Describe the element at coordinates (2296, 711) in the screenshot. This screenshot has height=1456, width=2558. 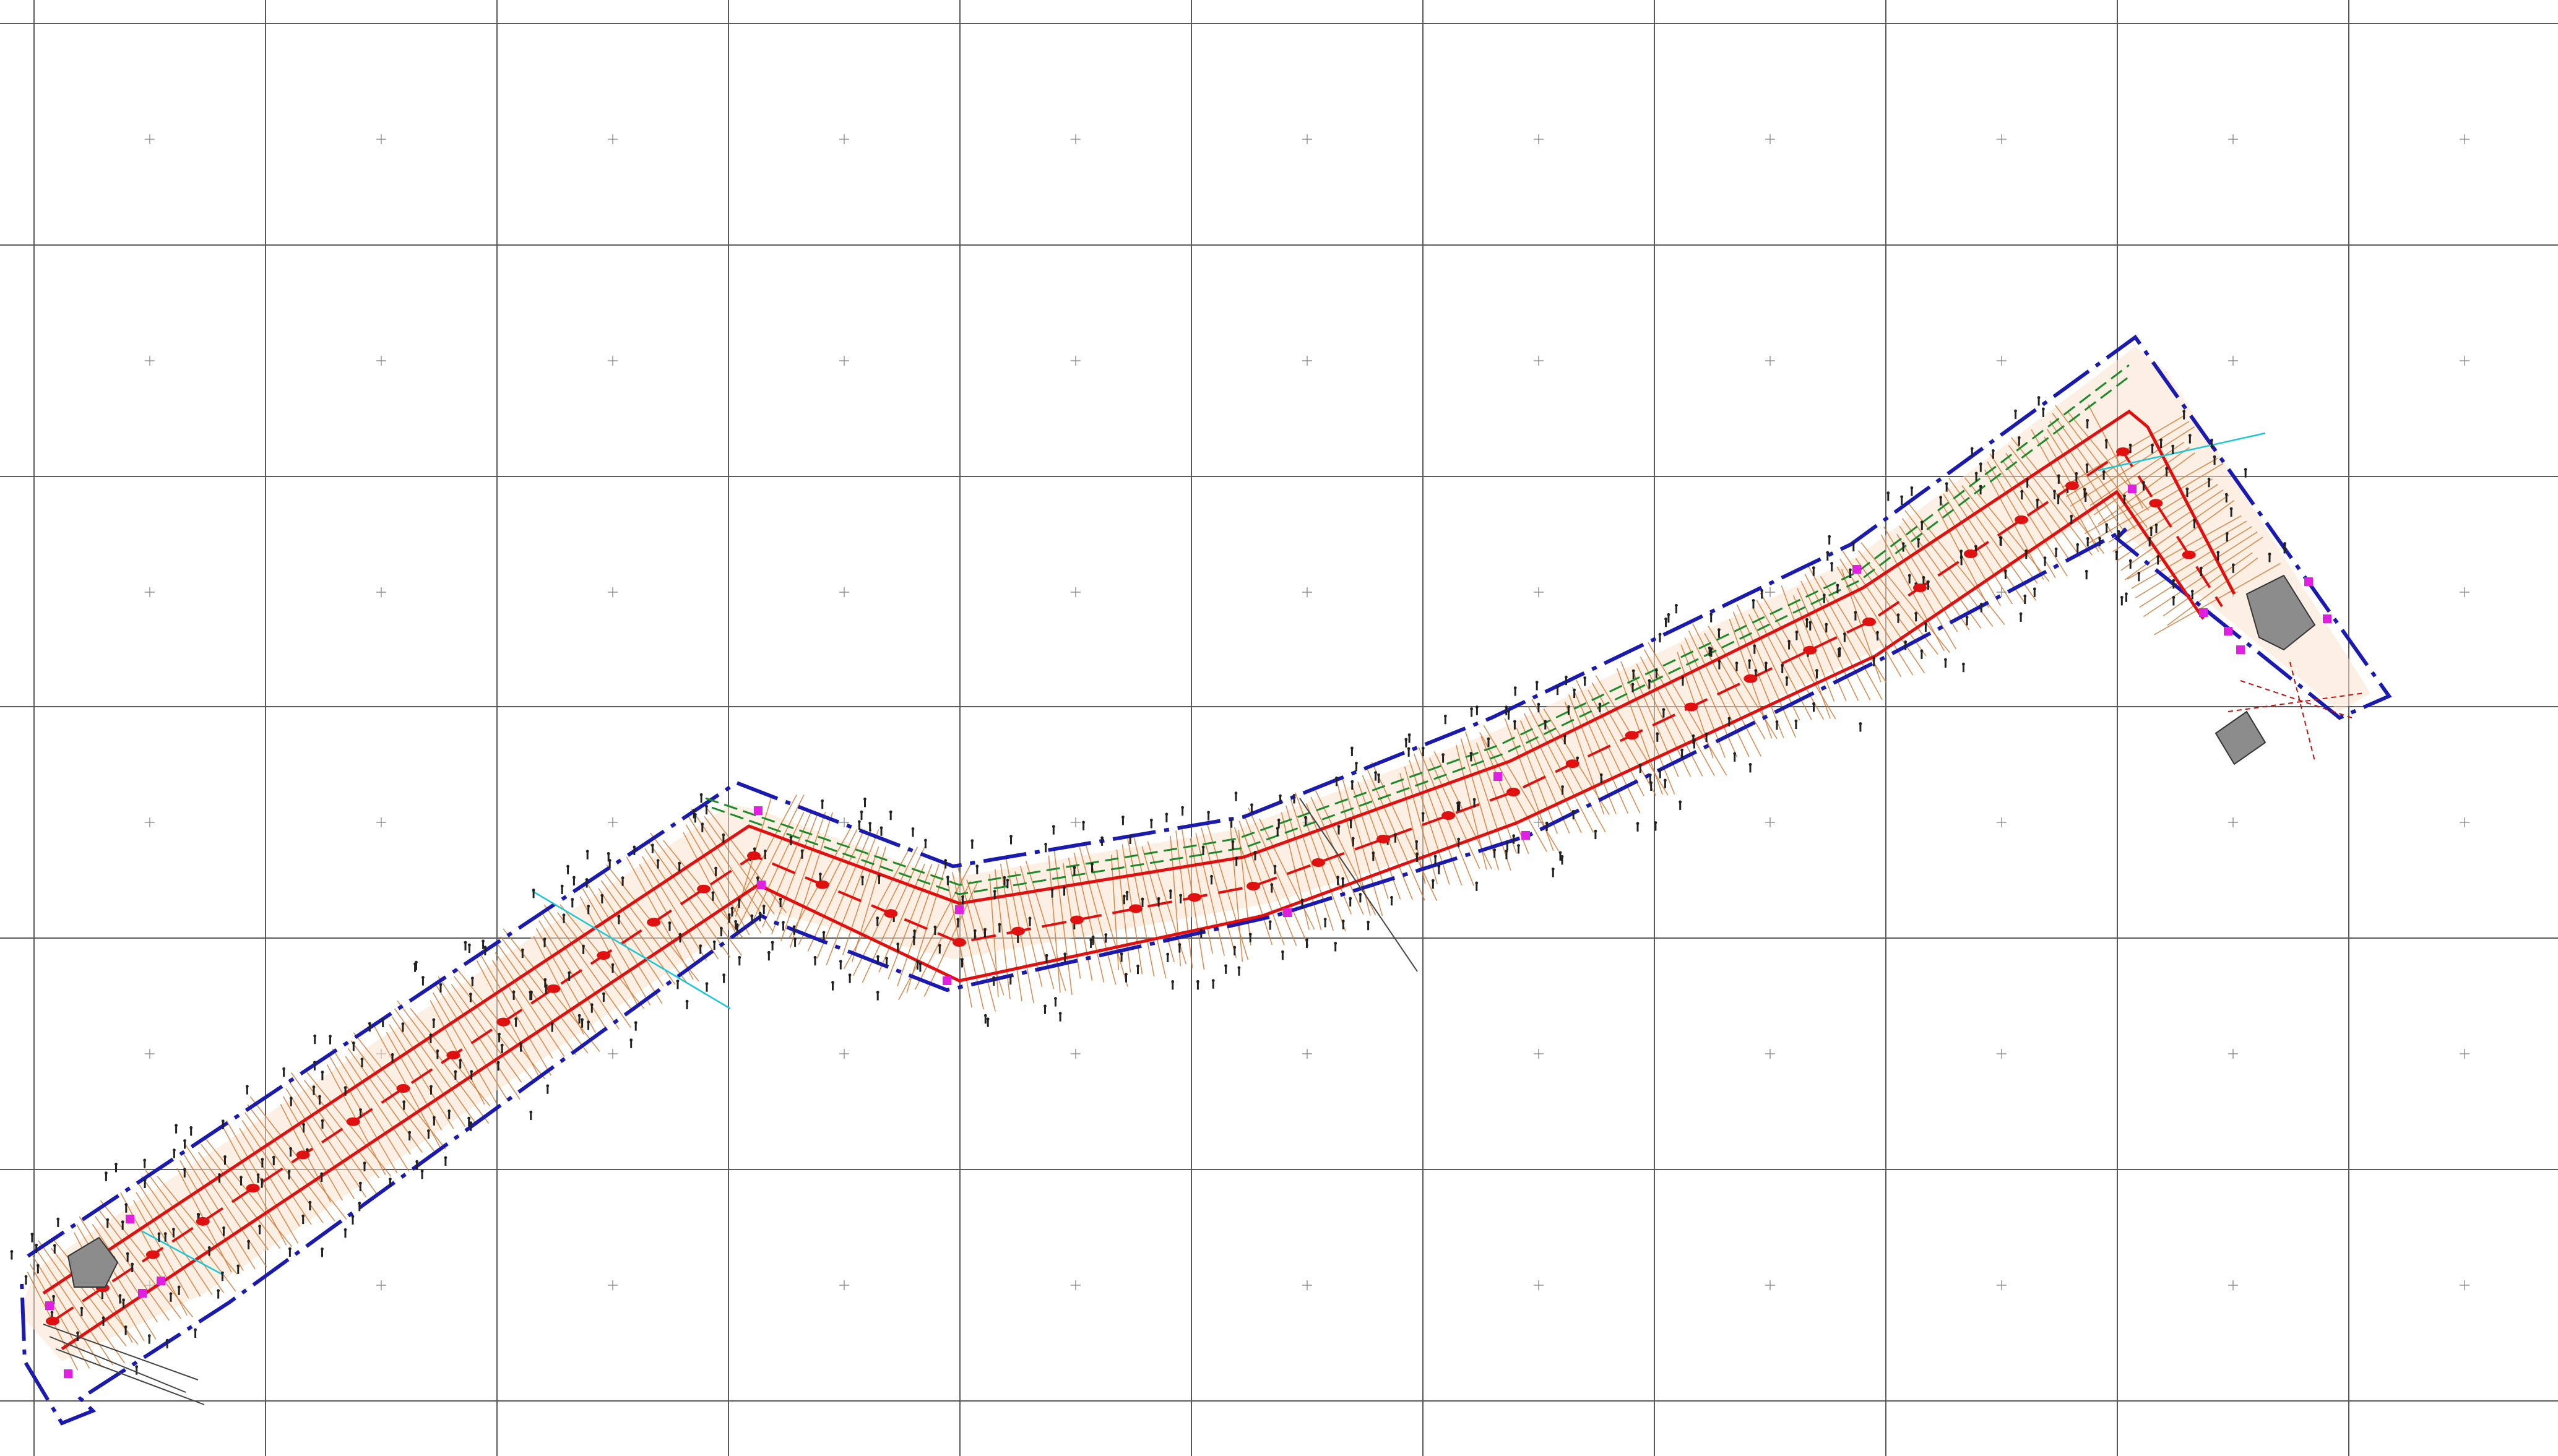
I see `end-detail-east` at that location.